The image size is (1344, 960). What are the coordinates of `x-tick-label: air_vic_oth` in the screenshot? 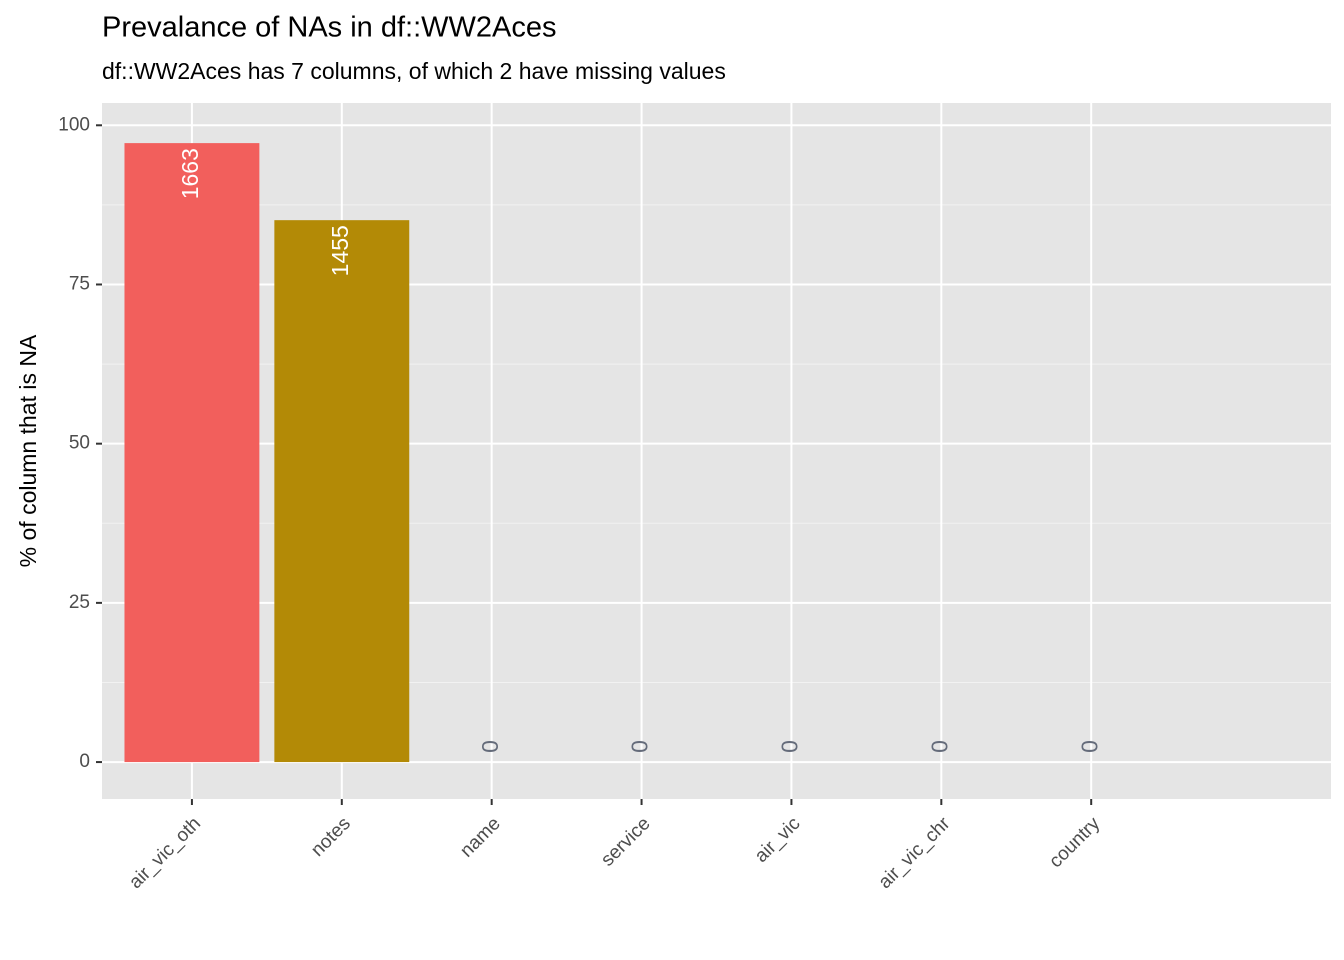 It's located at (165, 853).